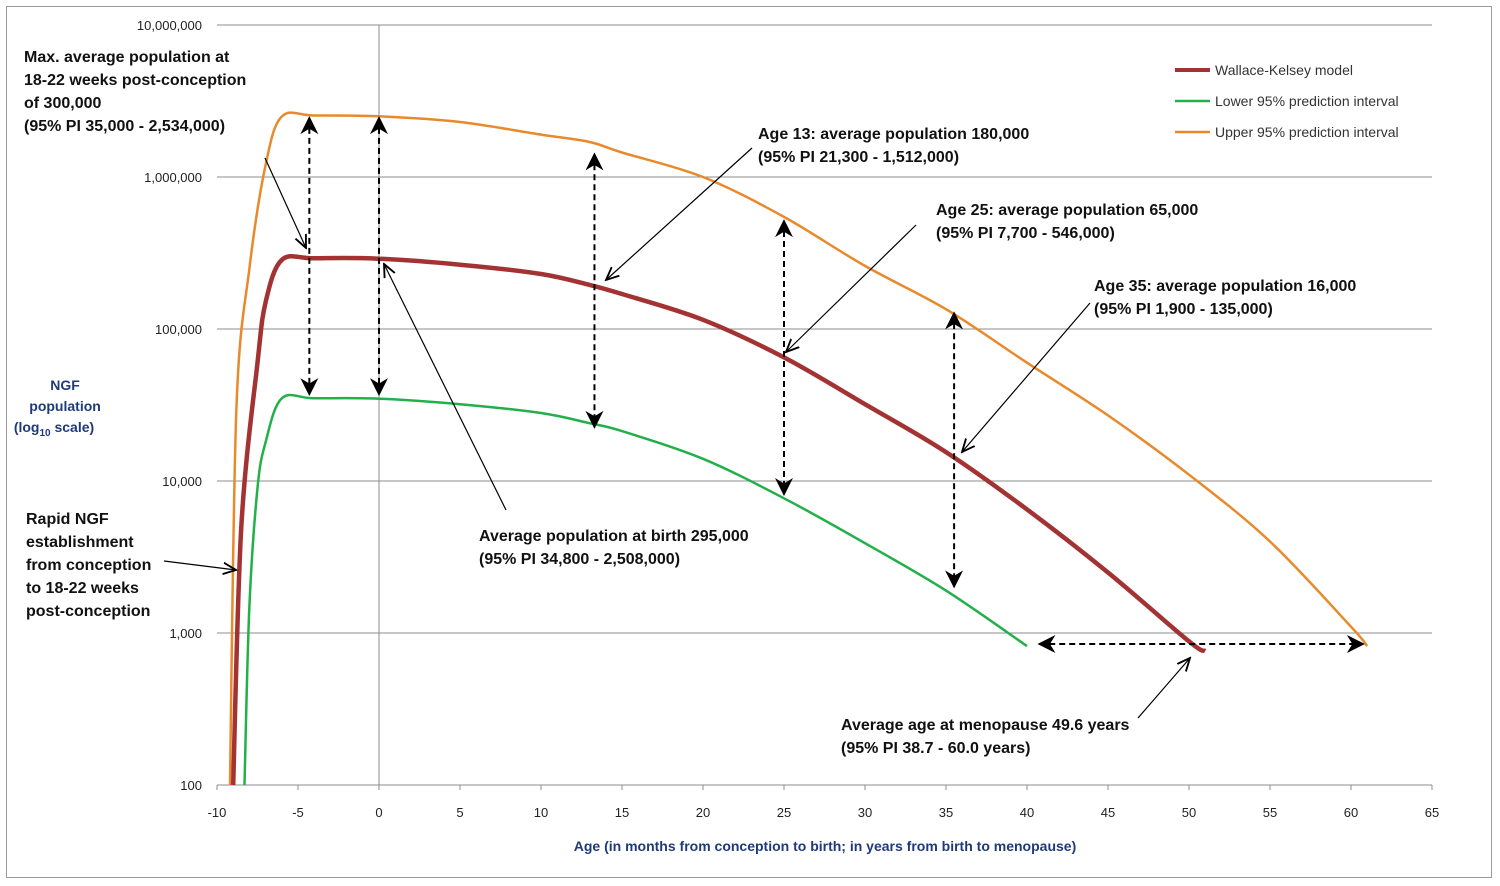 This screenshot has width=1500, height=886. Describe the element at coordinates (217, 812) in the screenshot. I see `x-tick-label-0: -10` at that location.